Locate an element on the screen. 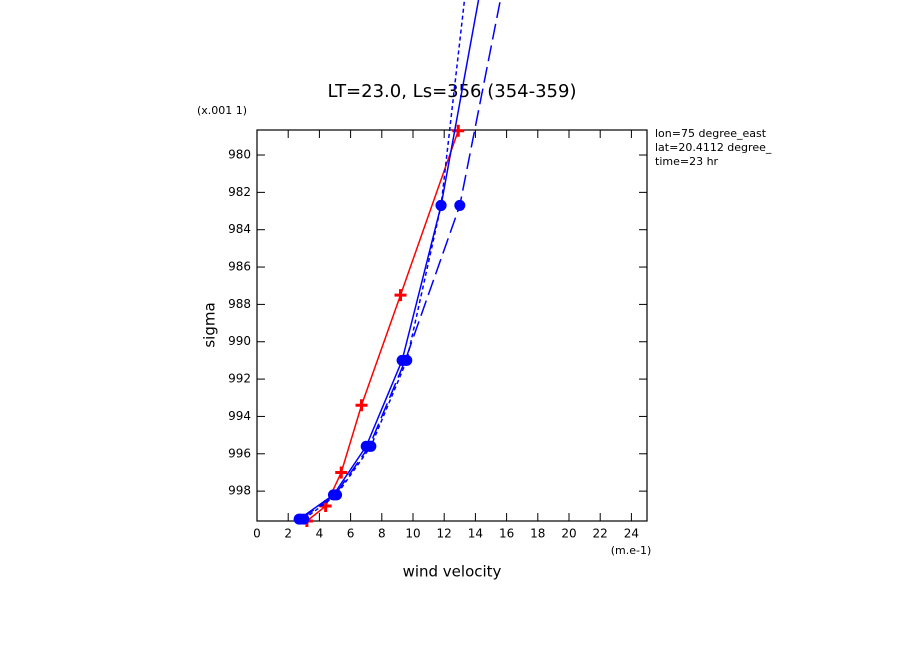  y-unit: (x.001 1) is located at coordinates (222, 110).